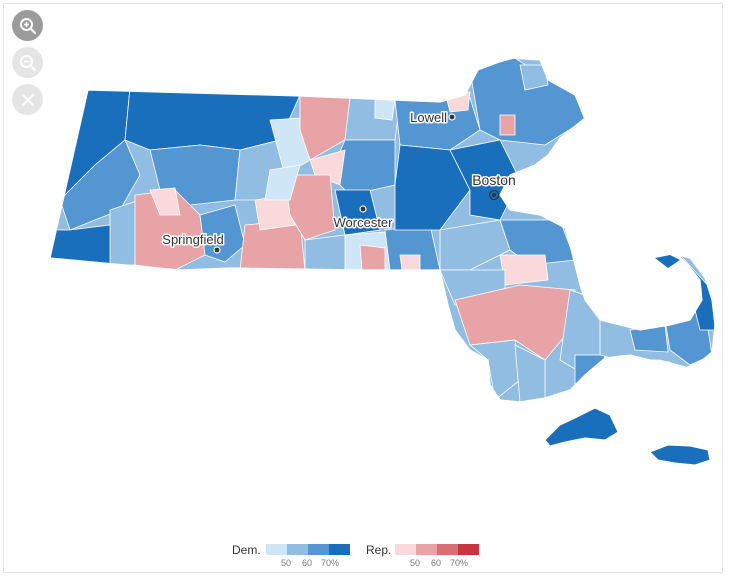 The width and height of the screenshot is (731, 578). I want to click on sturbridge-area, so click(325, 252).